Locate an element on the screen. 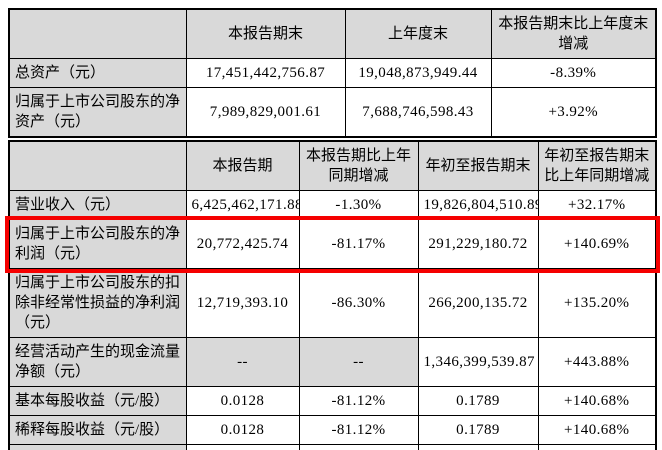 The height and width of the screenshot is (450, 662). value-cell: 291,229,180.72 is located at coordinates (478, 244).